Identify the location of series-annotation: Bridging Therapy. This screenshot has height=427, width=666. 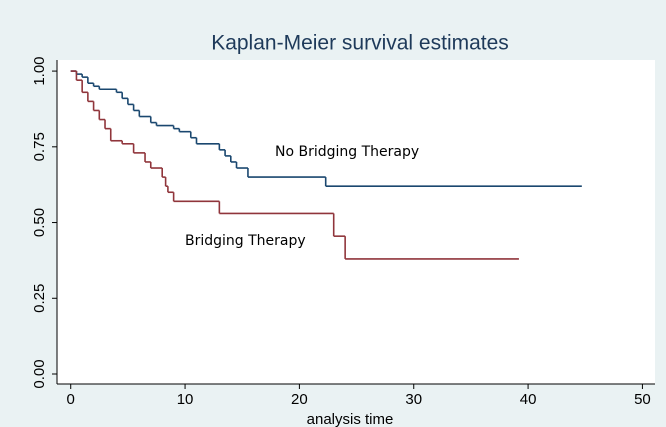
(245, 241).